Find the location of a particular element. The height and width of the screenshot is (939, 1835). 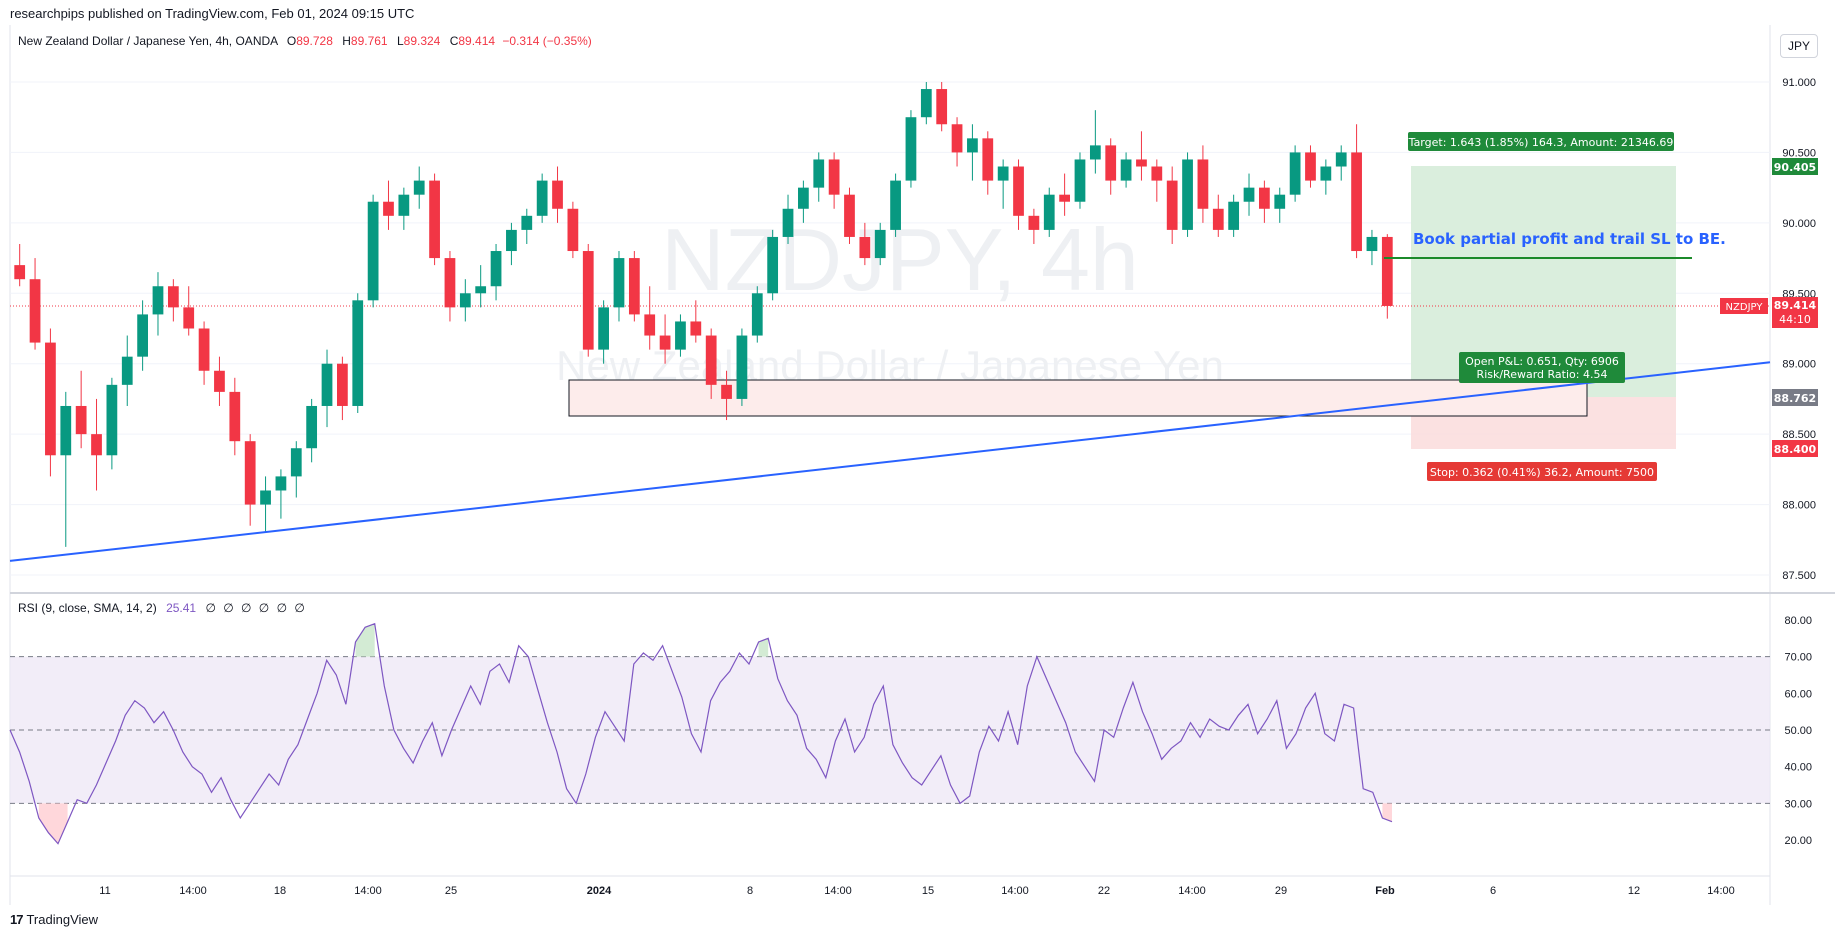

target-label-box is located at coordinates (1541, 141).